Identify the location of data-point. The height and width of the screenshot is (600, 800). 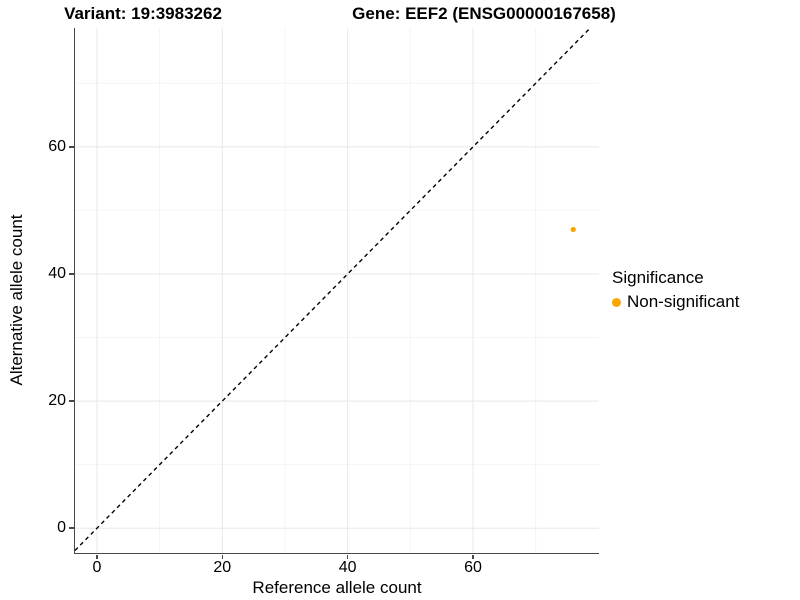
(573, 229).